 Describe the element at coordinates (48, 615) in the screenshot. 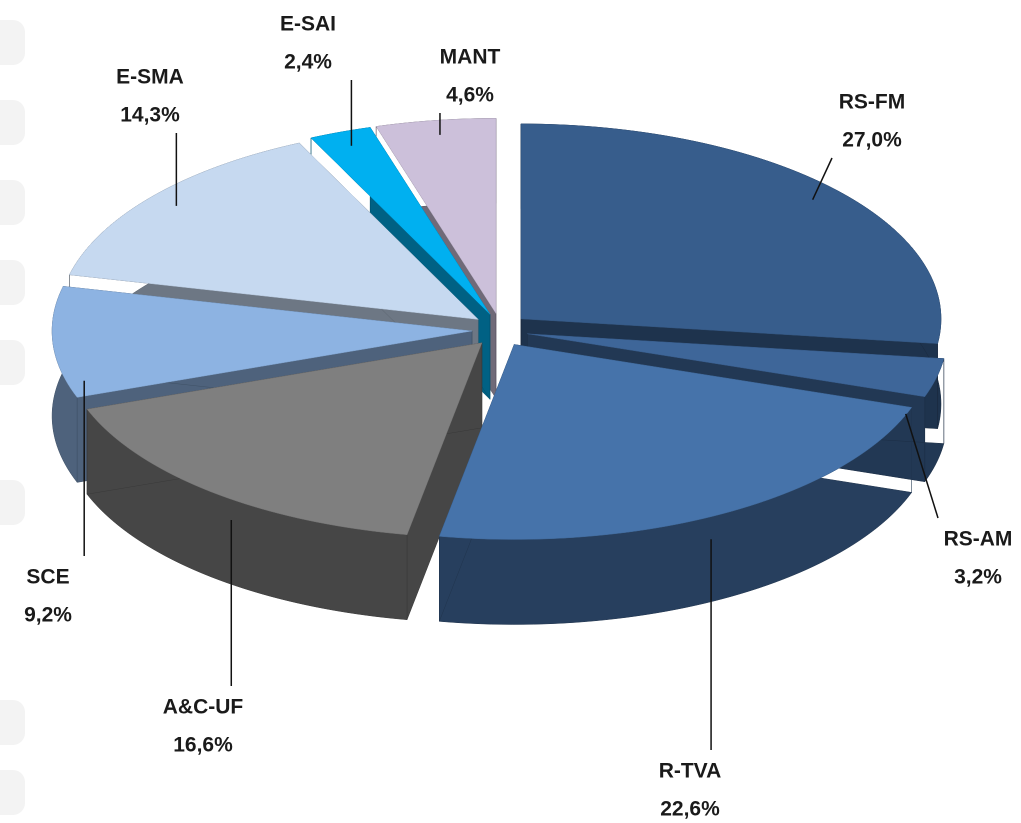

I see `value-label: 9,2%` at that location.